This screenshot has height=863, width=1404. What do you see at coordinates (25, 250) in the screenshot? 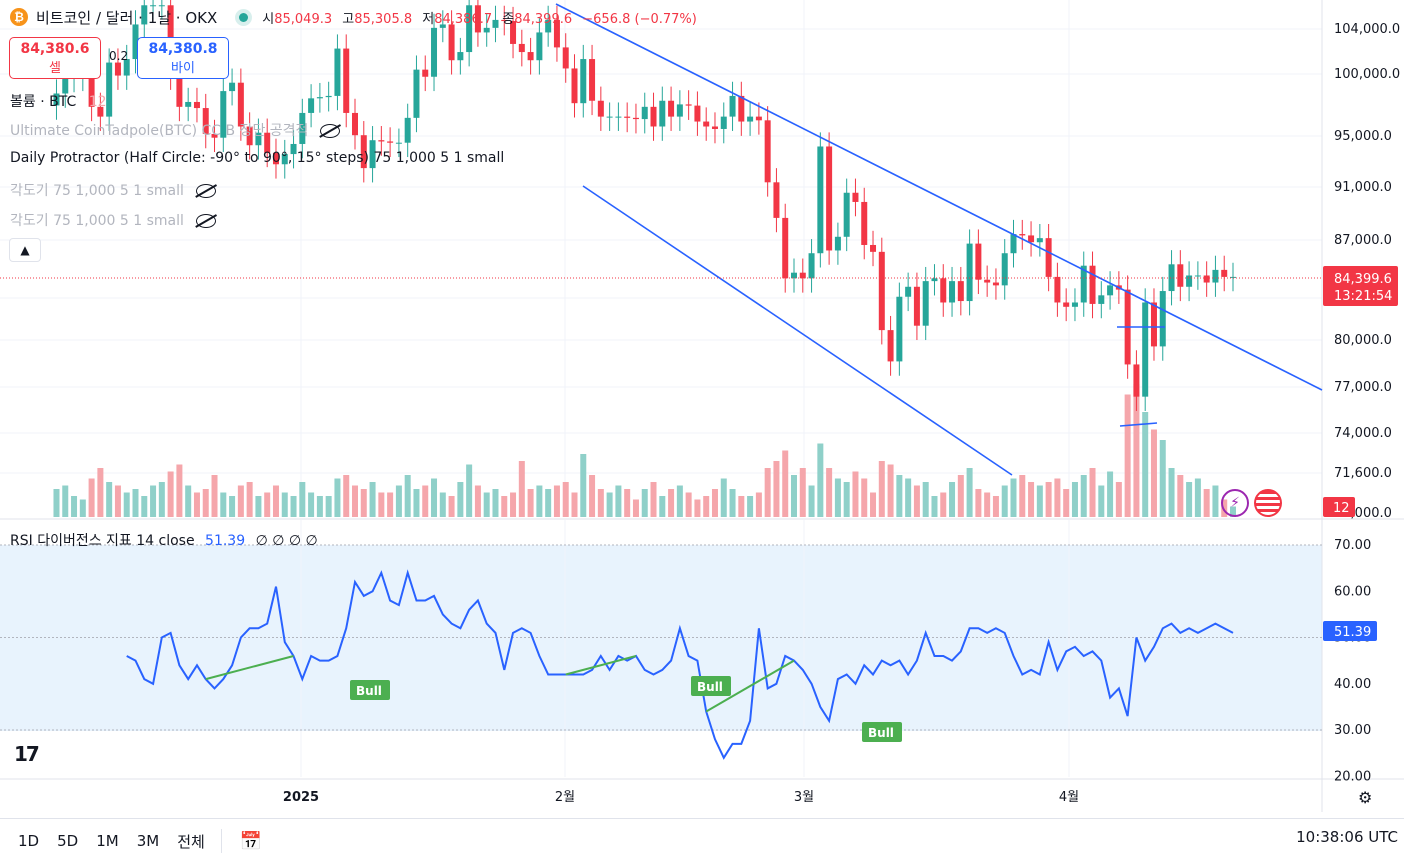
I see `collapse-legend-button: ▲` at bounding box center [25, 250].